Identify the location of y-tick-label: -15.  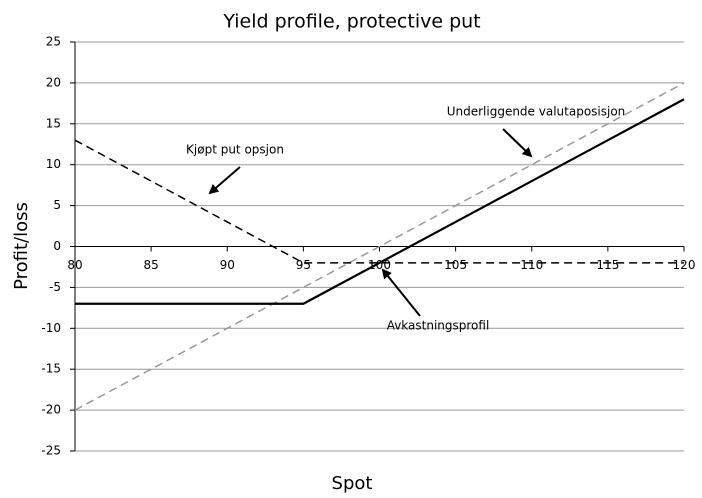
(51, 369).